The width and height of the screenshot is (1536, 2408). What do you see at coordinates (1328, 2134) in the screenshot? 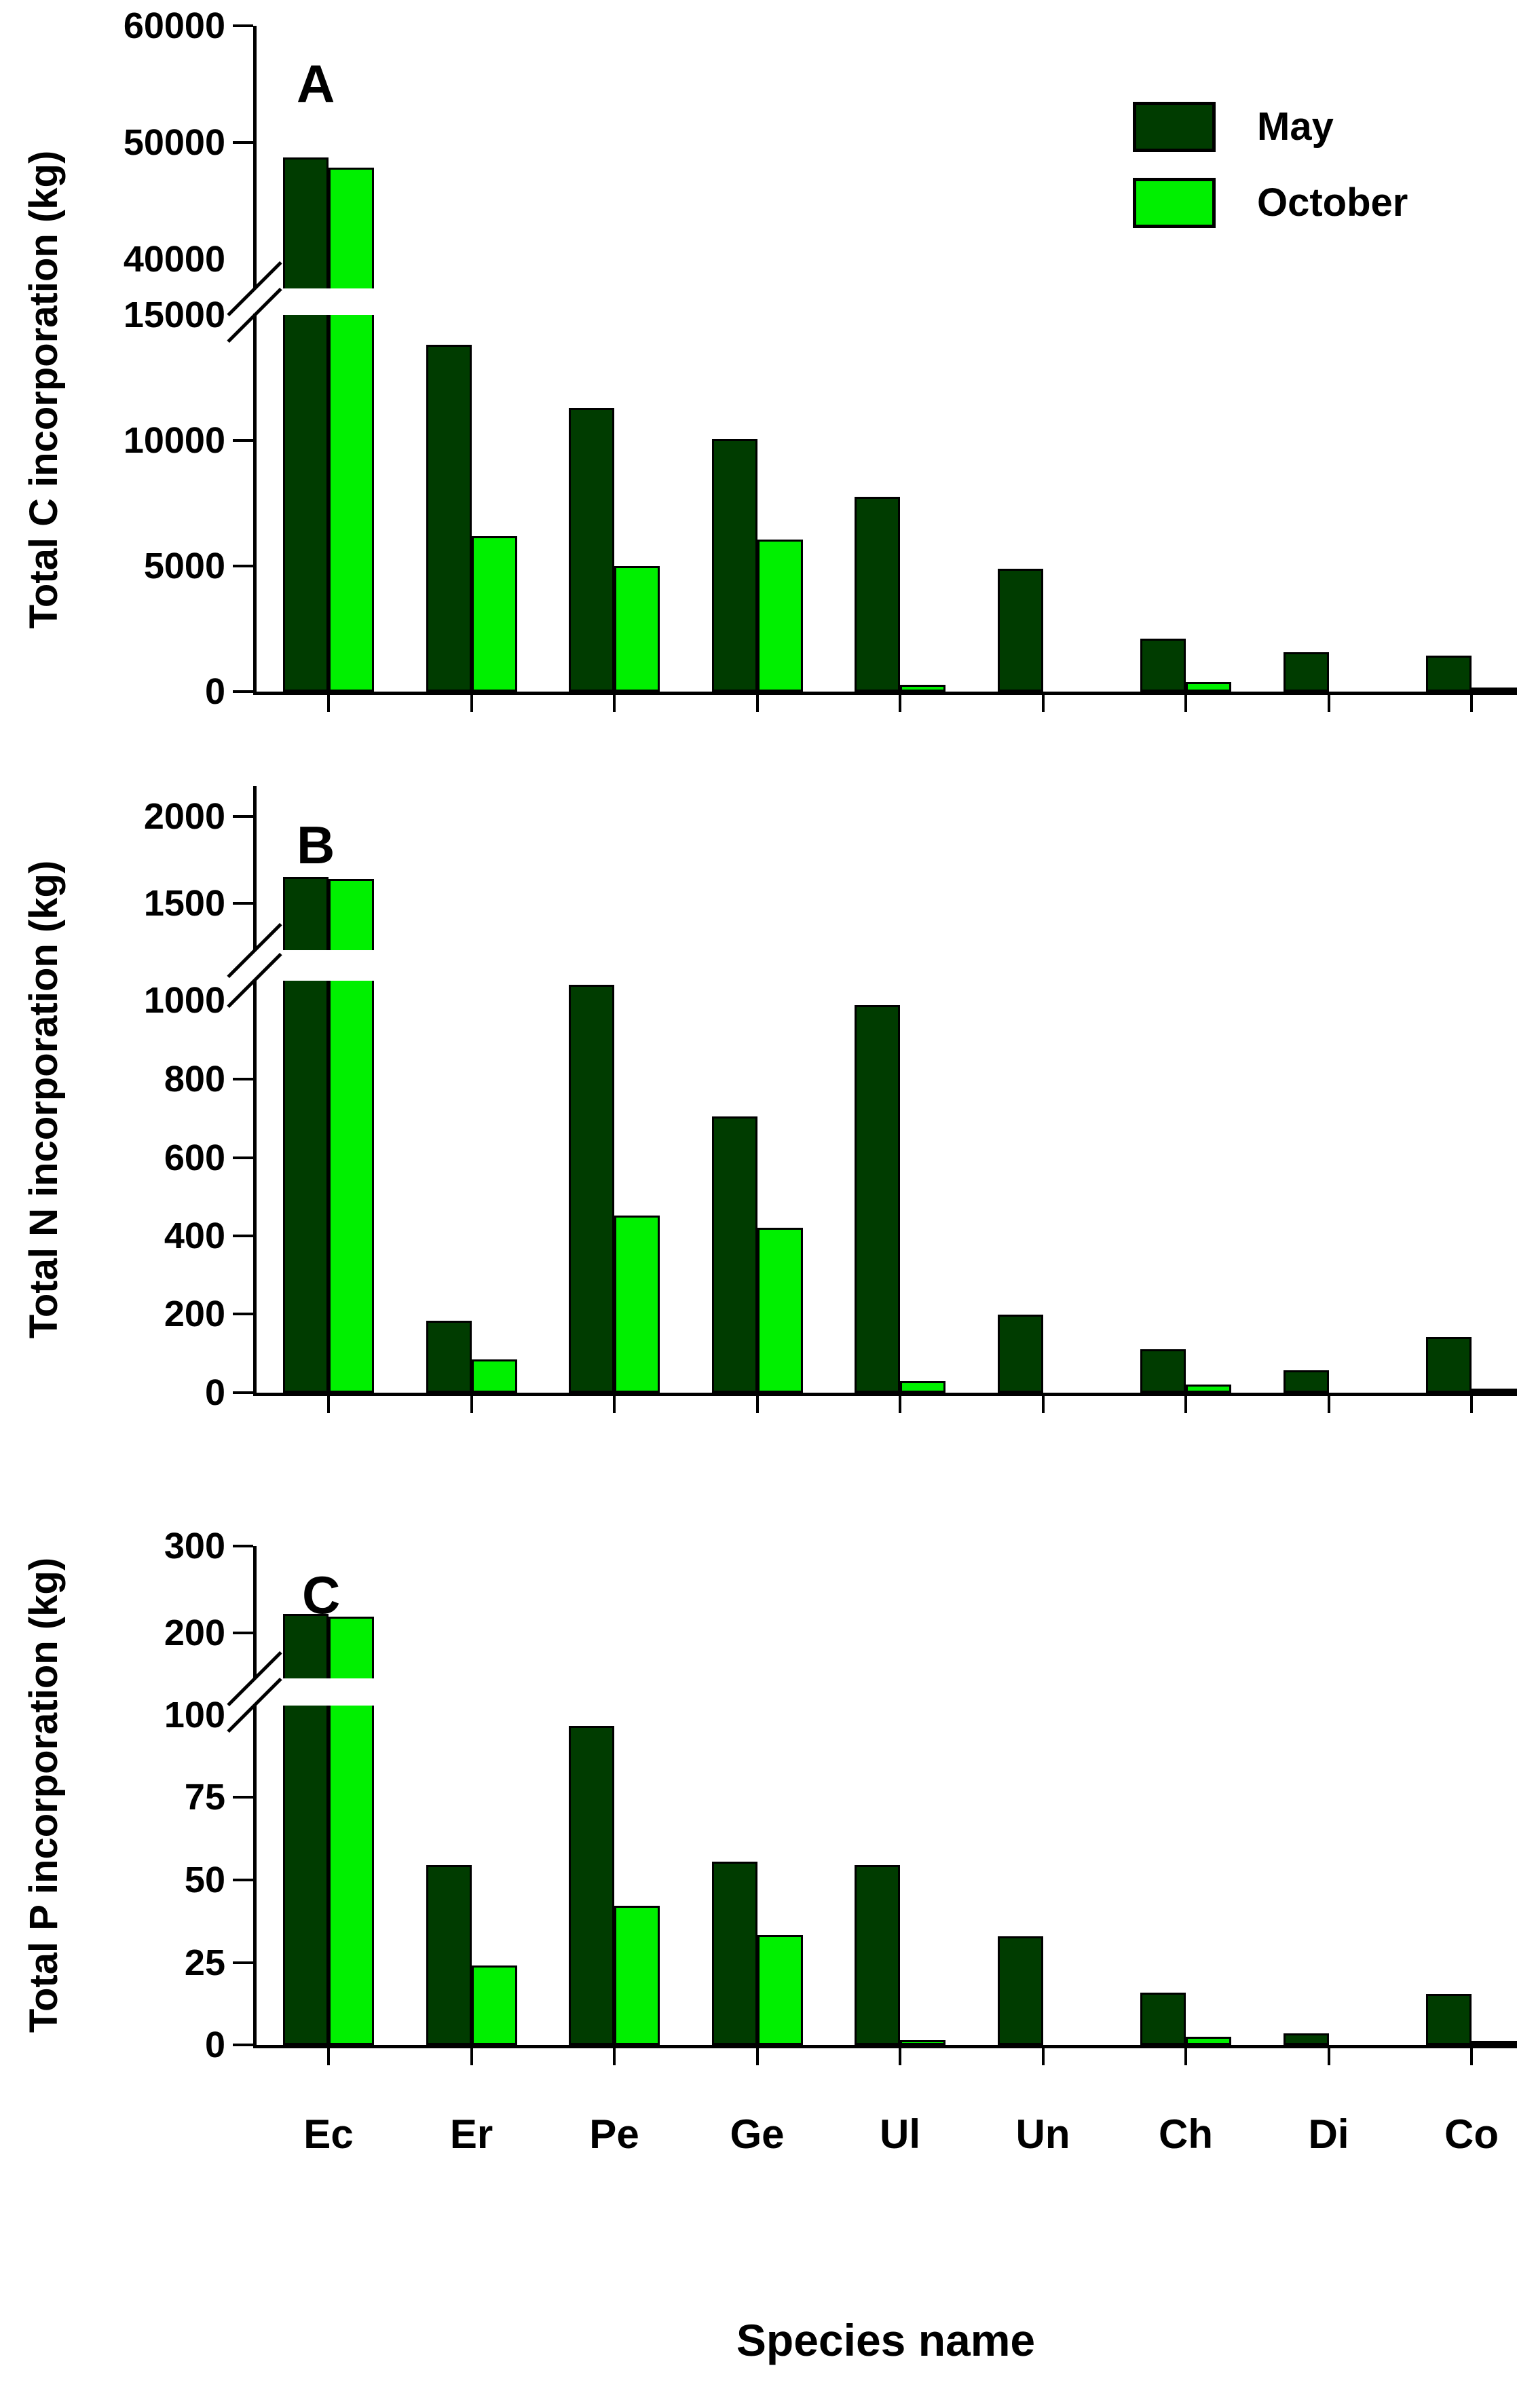
I see `category-label-Di: Di` at bounding box center [1328, 2134].